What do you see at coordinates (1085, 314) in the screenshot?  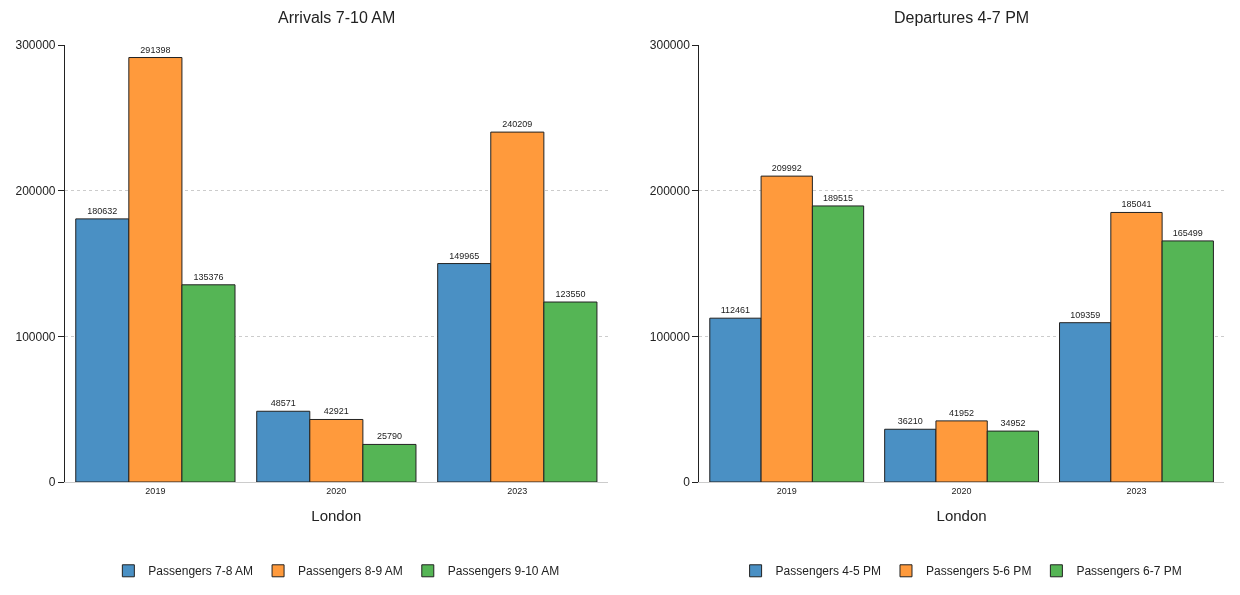 I see `data-label: 109359` at bounding box center [1085, 314].